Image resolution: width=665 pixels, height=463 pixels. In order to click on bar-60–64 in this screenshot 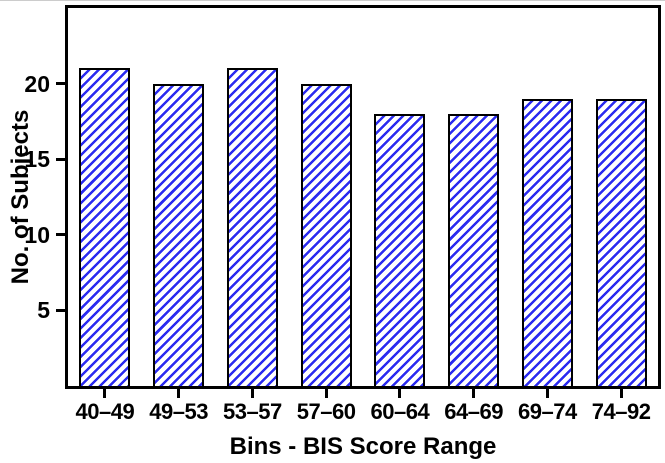, I will do `click(400, 249)`.